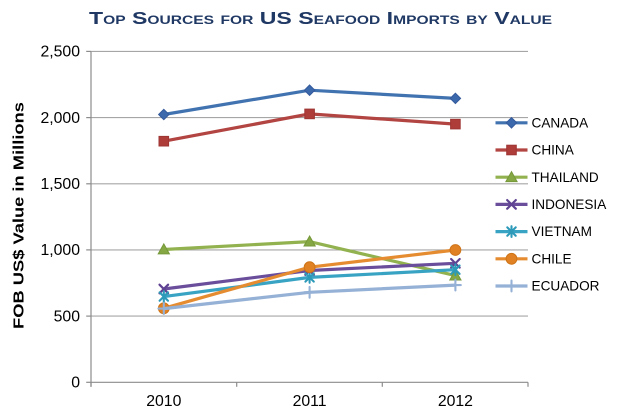  Describe the element at coordinates (60, 118) in the screenshot. I see `svg-text: 2,000` at that location.